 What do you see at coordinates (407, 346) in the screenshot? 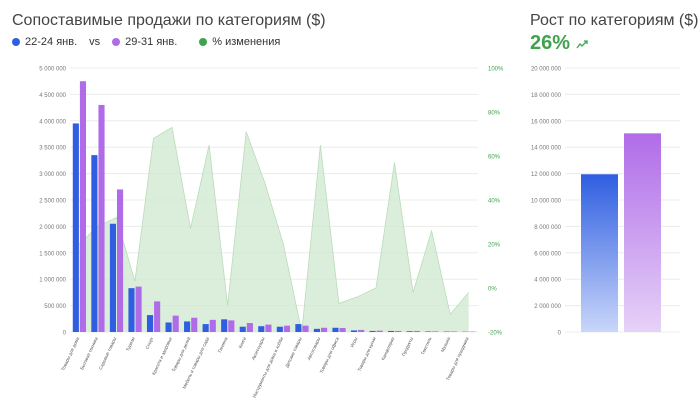
I see `x-tick-label: Продукты` at bounding box center [407, 346].